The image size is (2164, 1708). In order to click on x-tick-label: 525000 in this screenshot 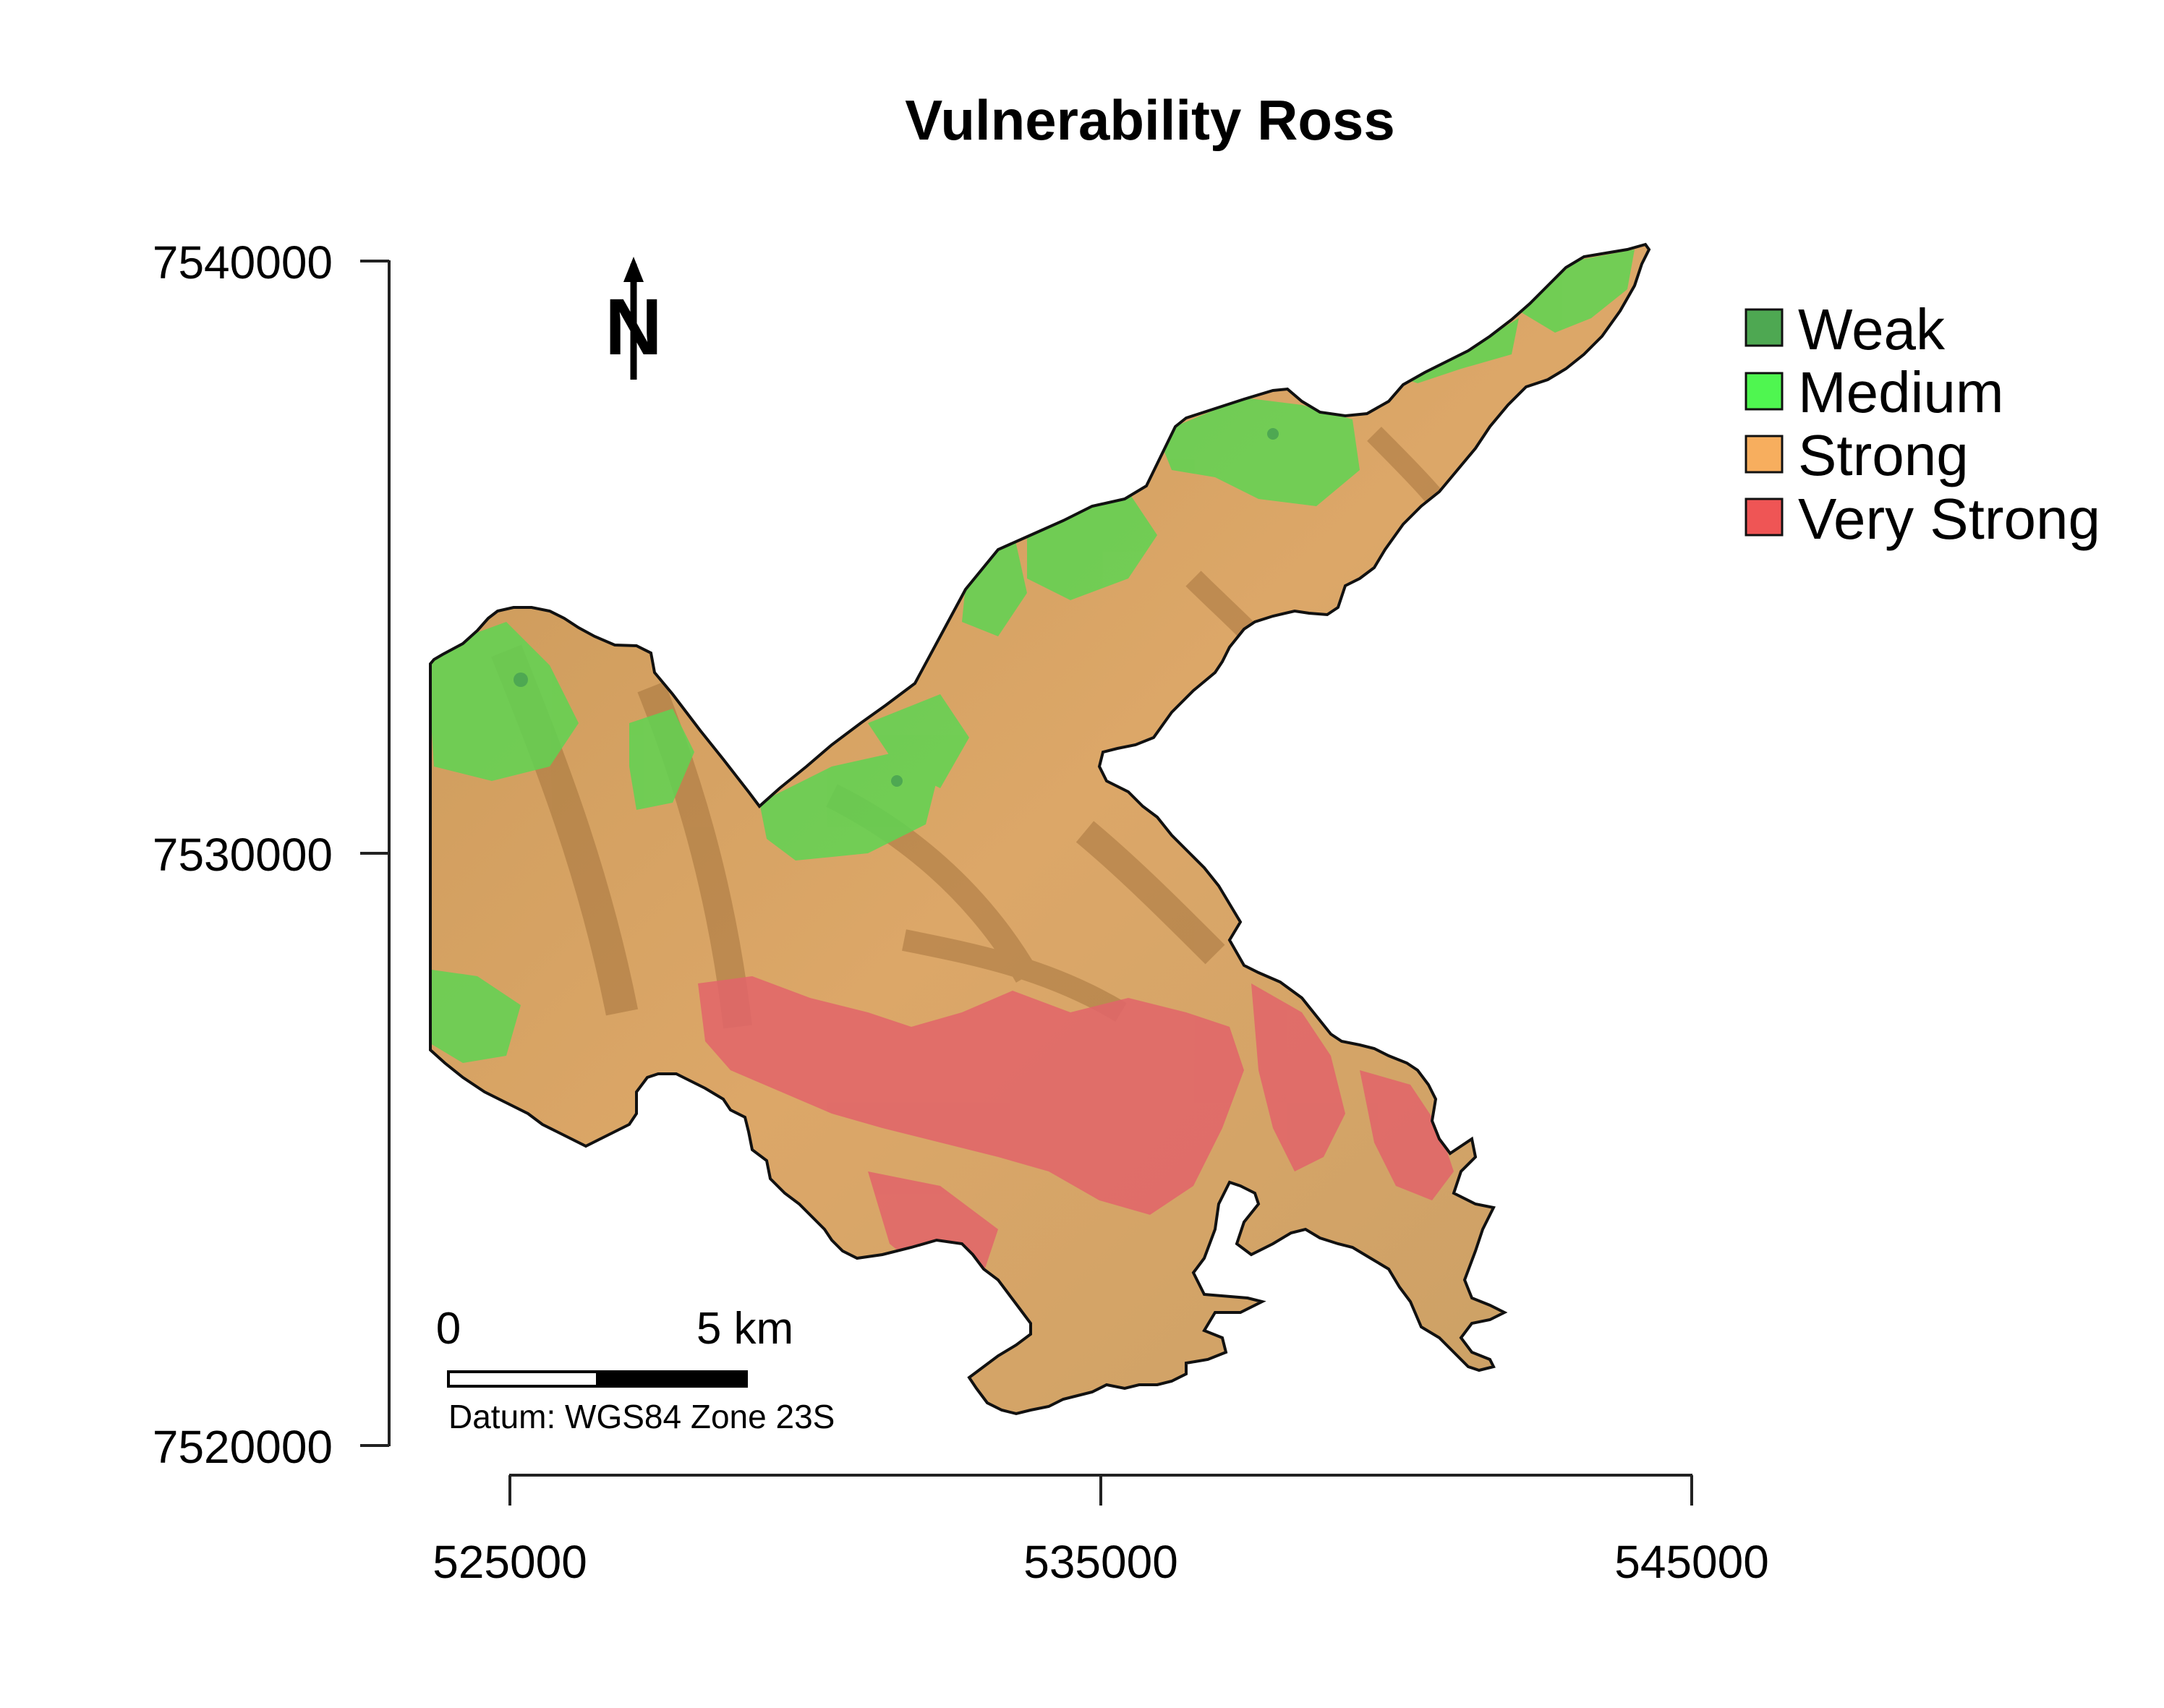, I will do `click(510, 1562)`.